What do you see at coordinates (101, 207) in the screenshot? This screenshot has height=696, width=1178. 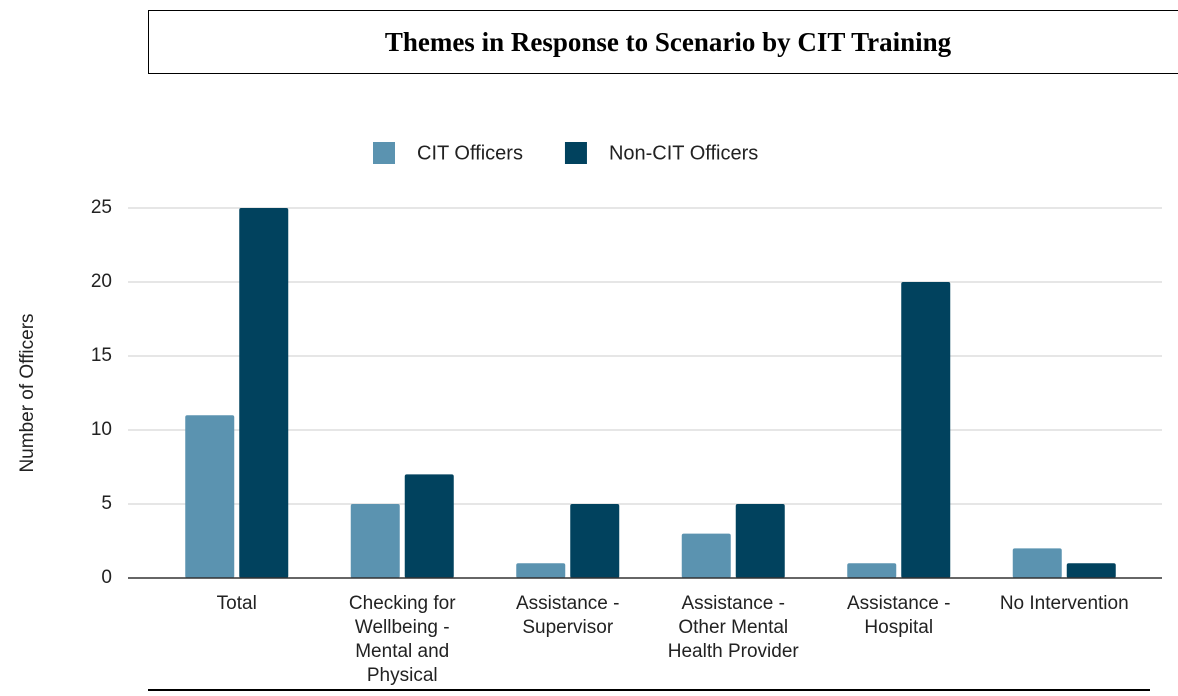 I see `y-tick-label: 25` at bounding box center [101, 207].